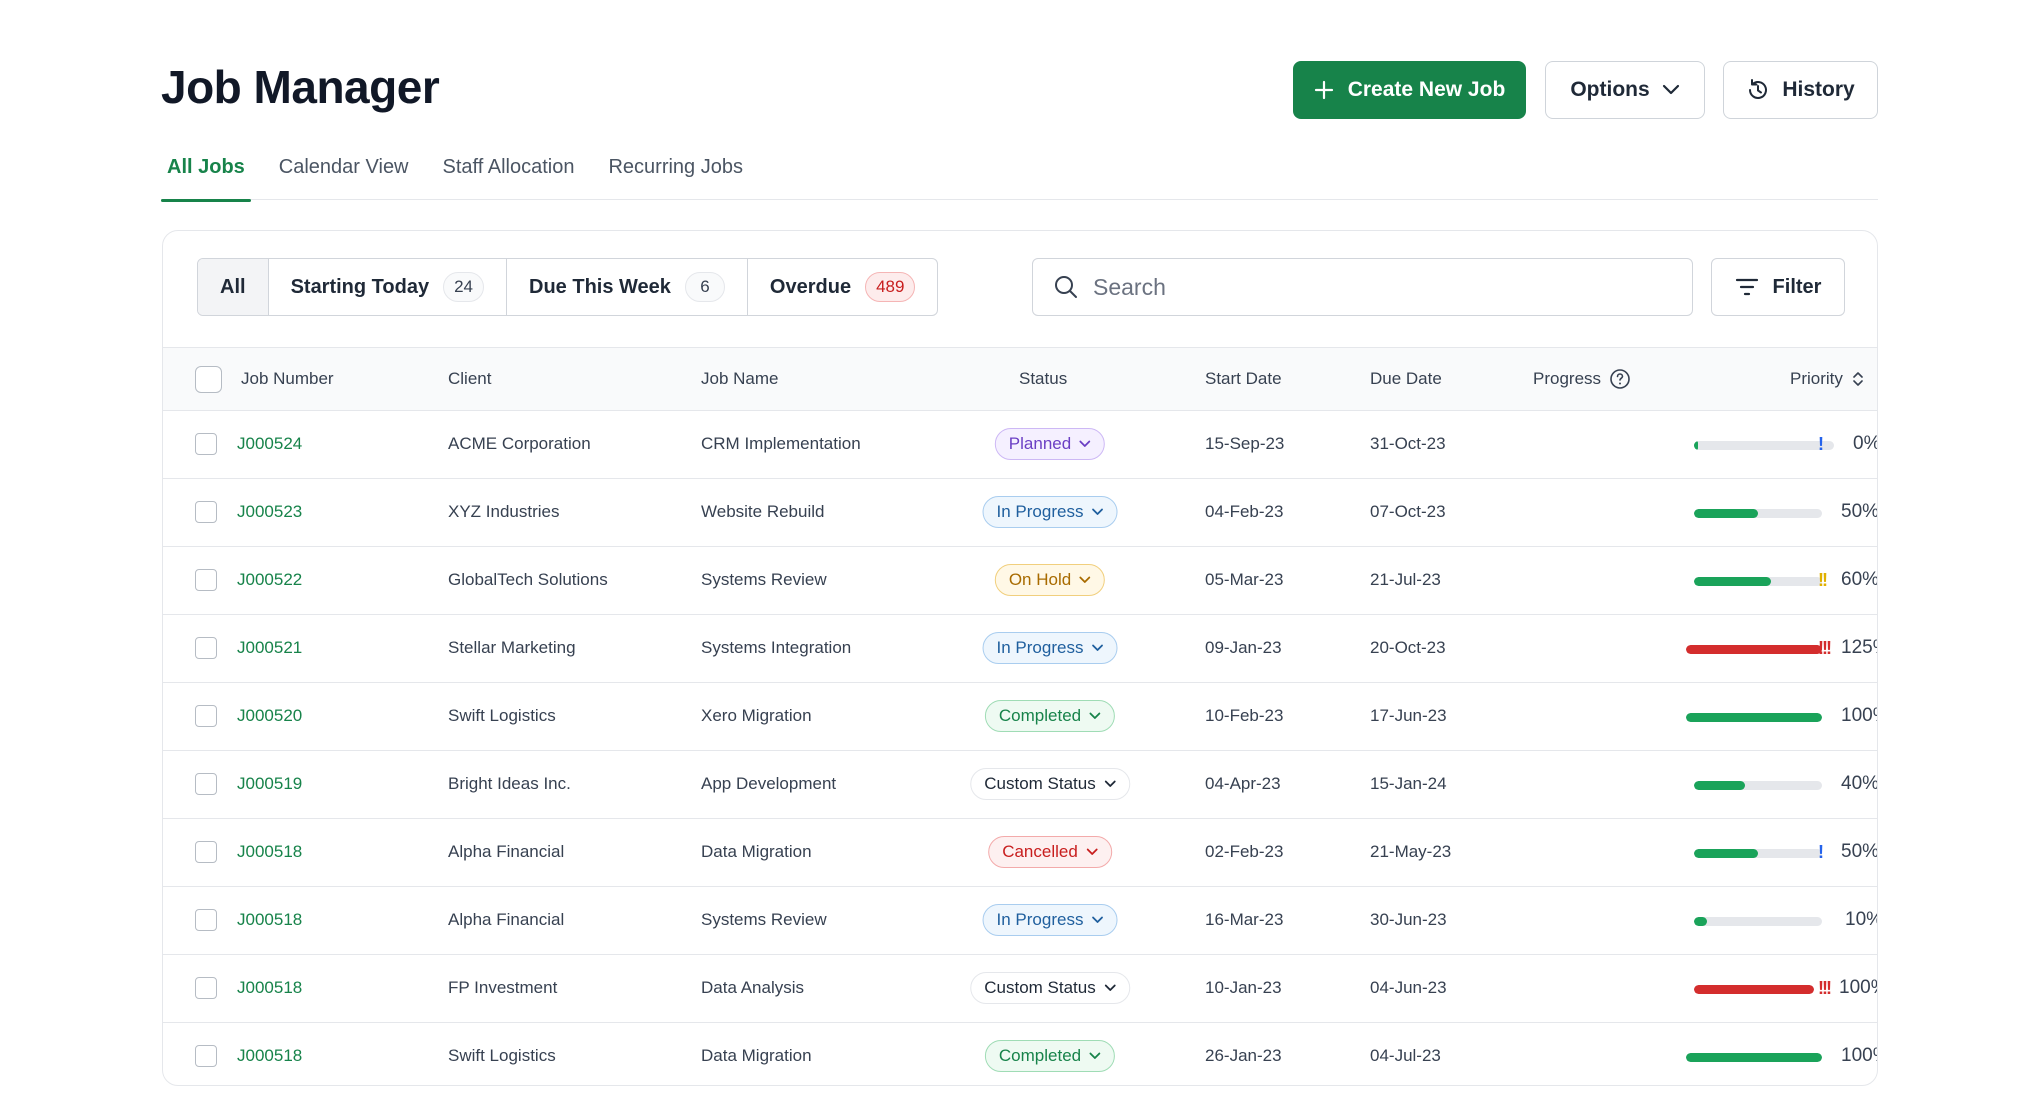  Describe the element at coordinates (1040, 511) in the screenshot. I see `status-label: In Progress` at that location.